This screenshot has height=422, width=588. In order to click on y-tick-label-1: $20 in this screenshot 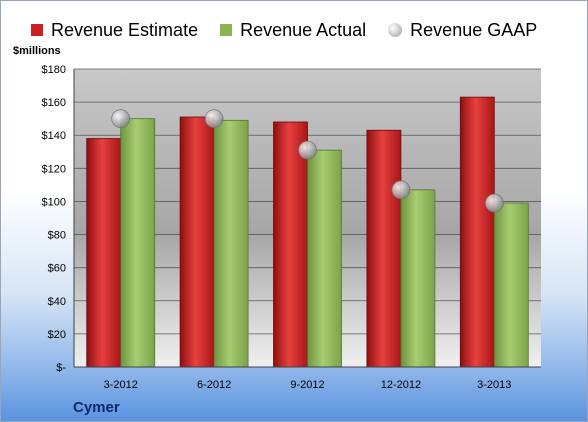, I will do `click(57, 335)`.